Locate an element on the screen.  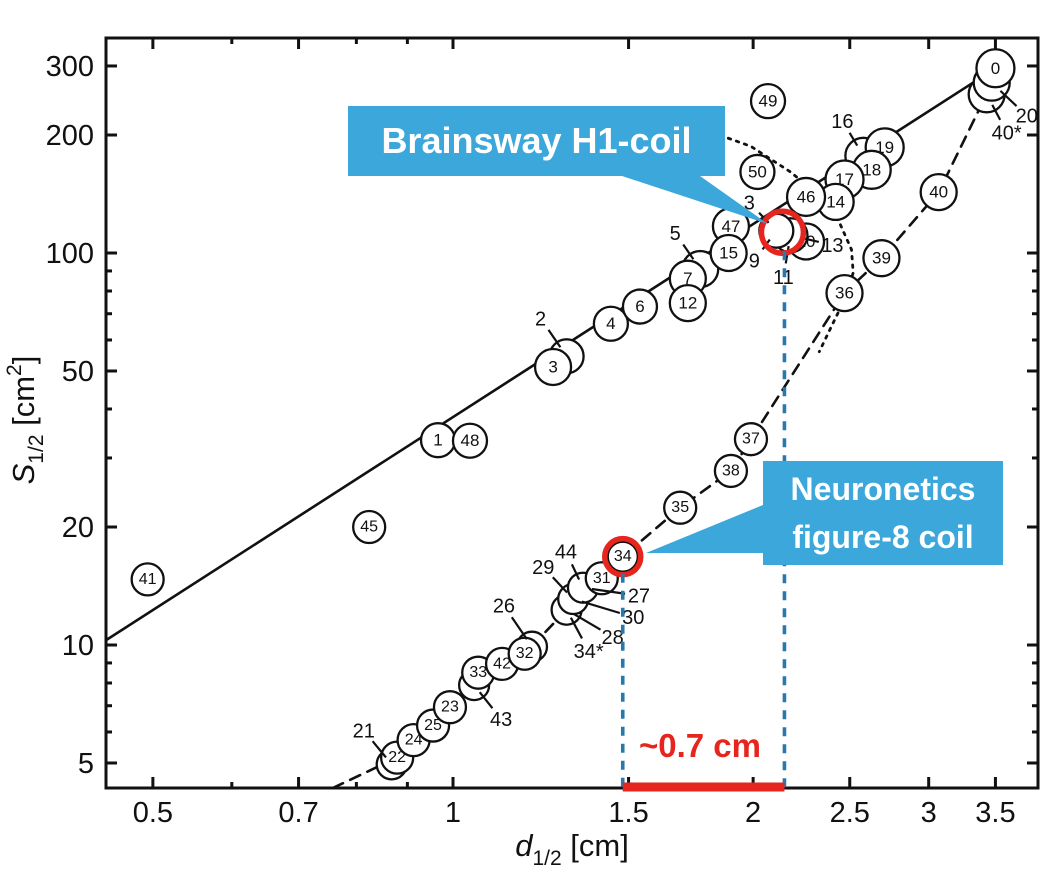
point-outer-label: 43 is located at coordinates (501, 720).